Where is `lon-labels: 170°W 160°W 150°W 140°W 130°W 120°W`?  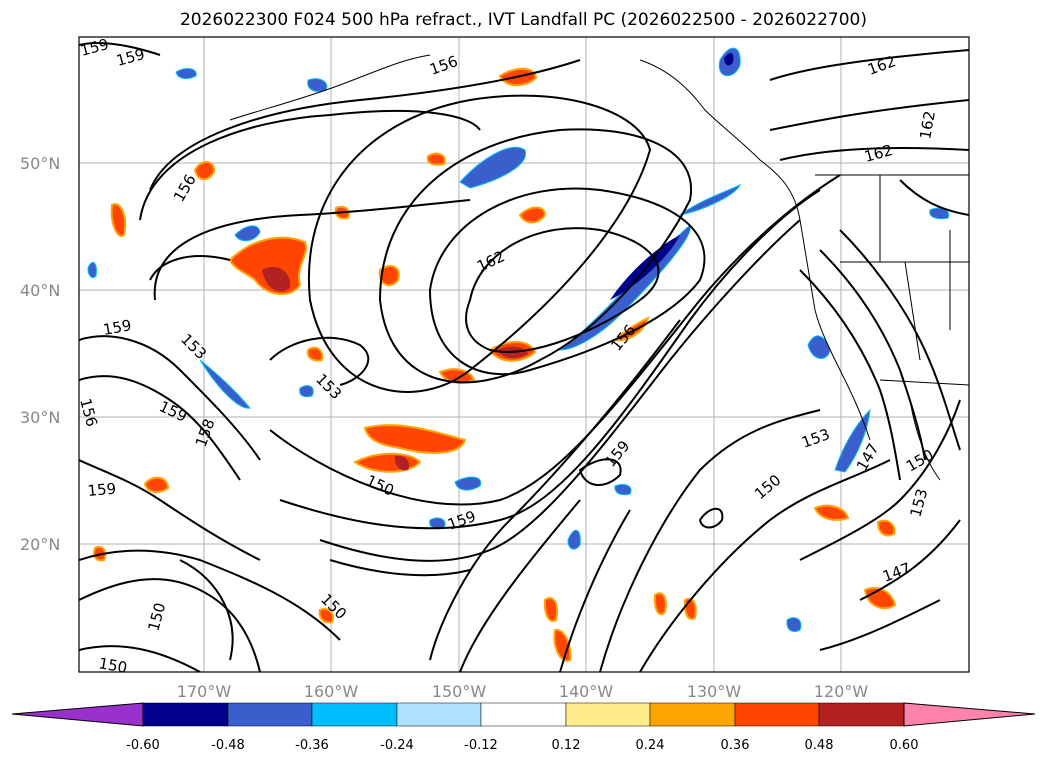
lon-labels: 170°W 160°W 150°W 140°W 130°W 120°W is located at coordinates (523, 691).